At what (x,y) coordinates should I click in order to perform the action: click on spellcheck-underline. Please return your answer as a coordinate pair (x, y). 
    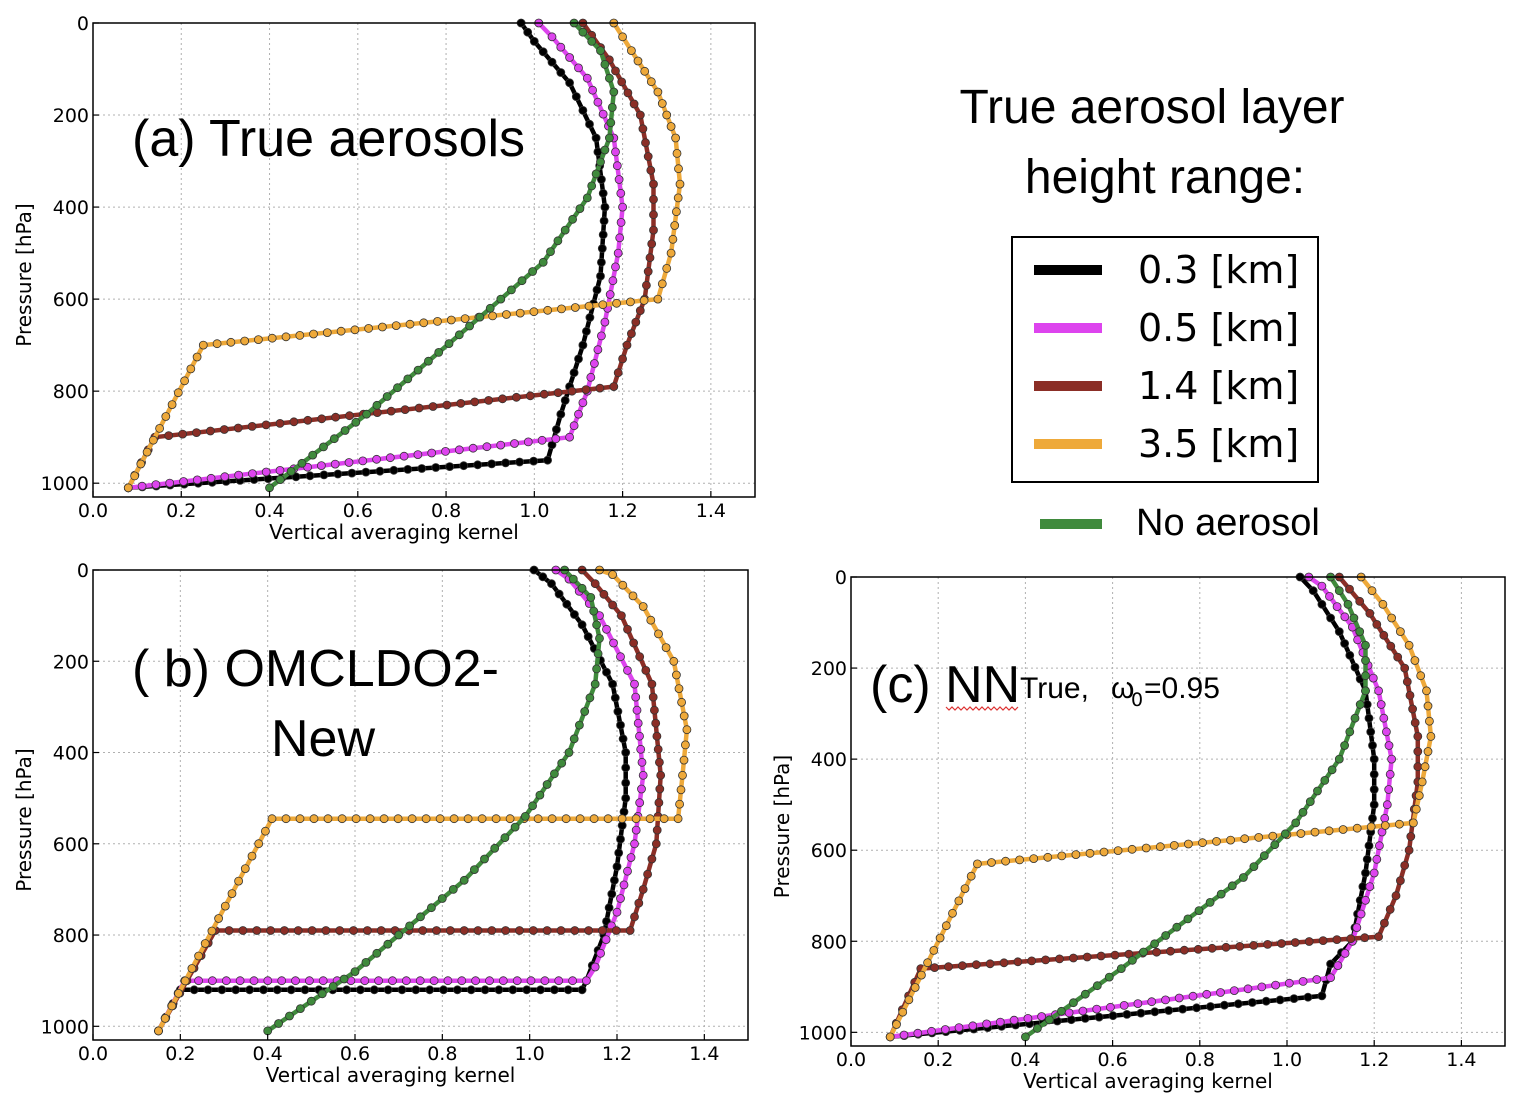
    Looking at the image, I should click on (982, 708).